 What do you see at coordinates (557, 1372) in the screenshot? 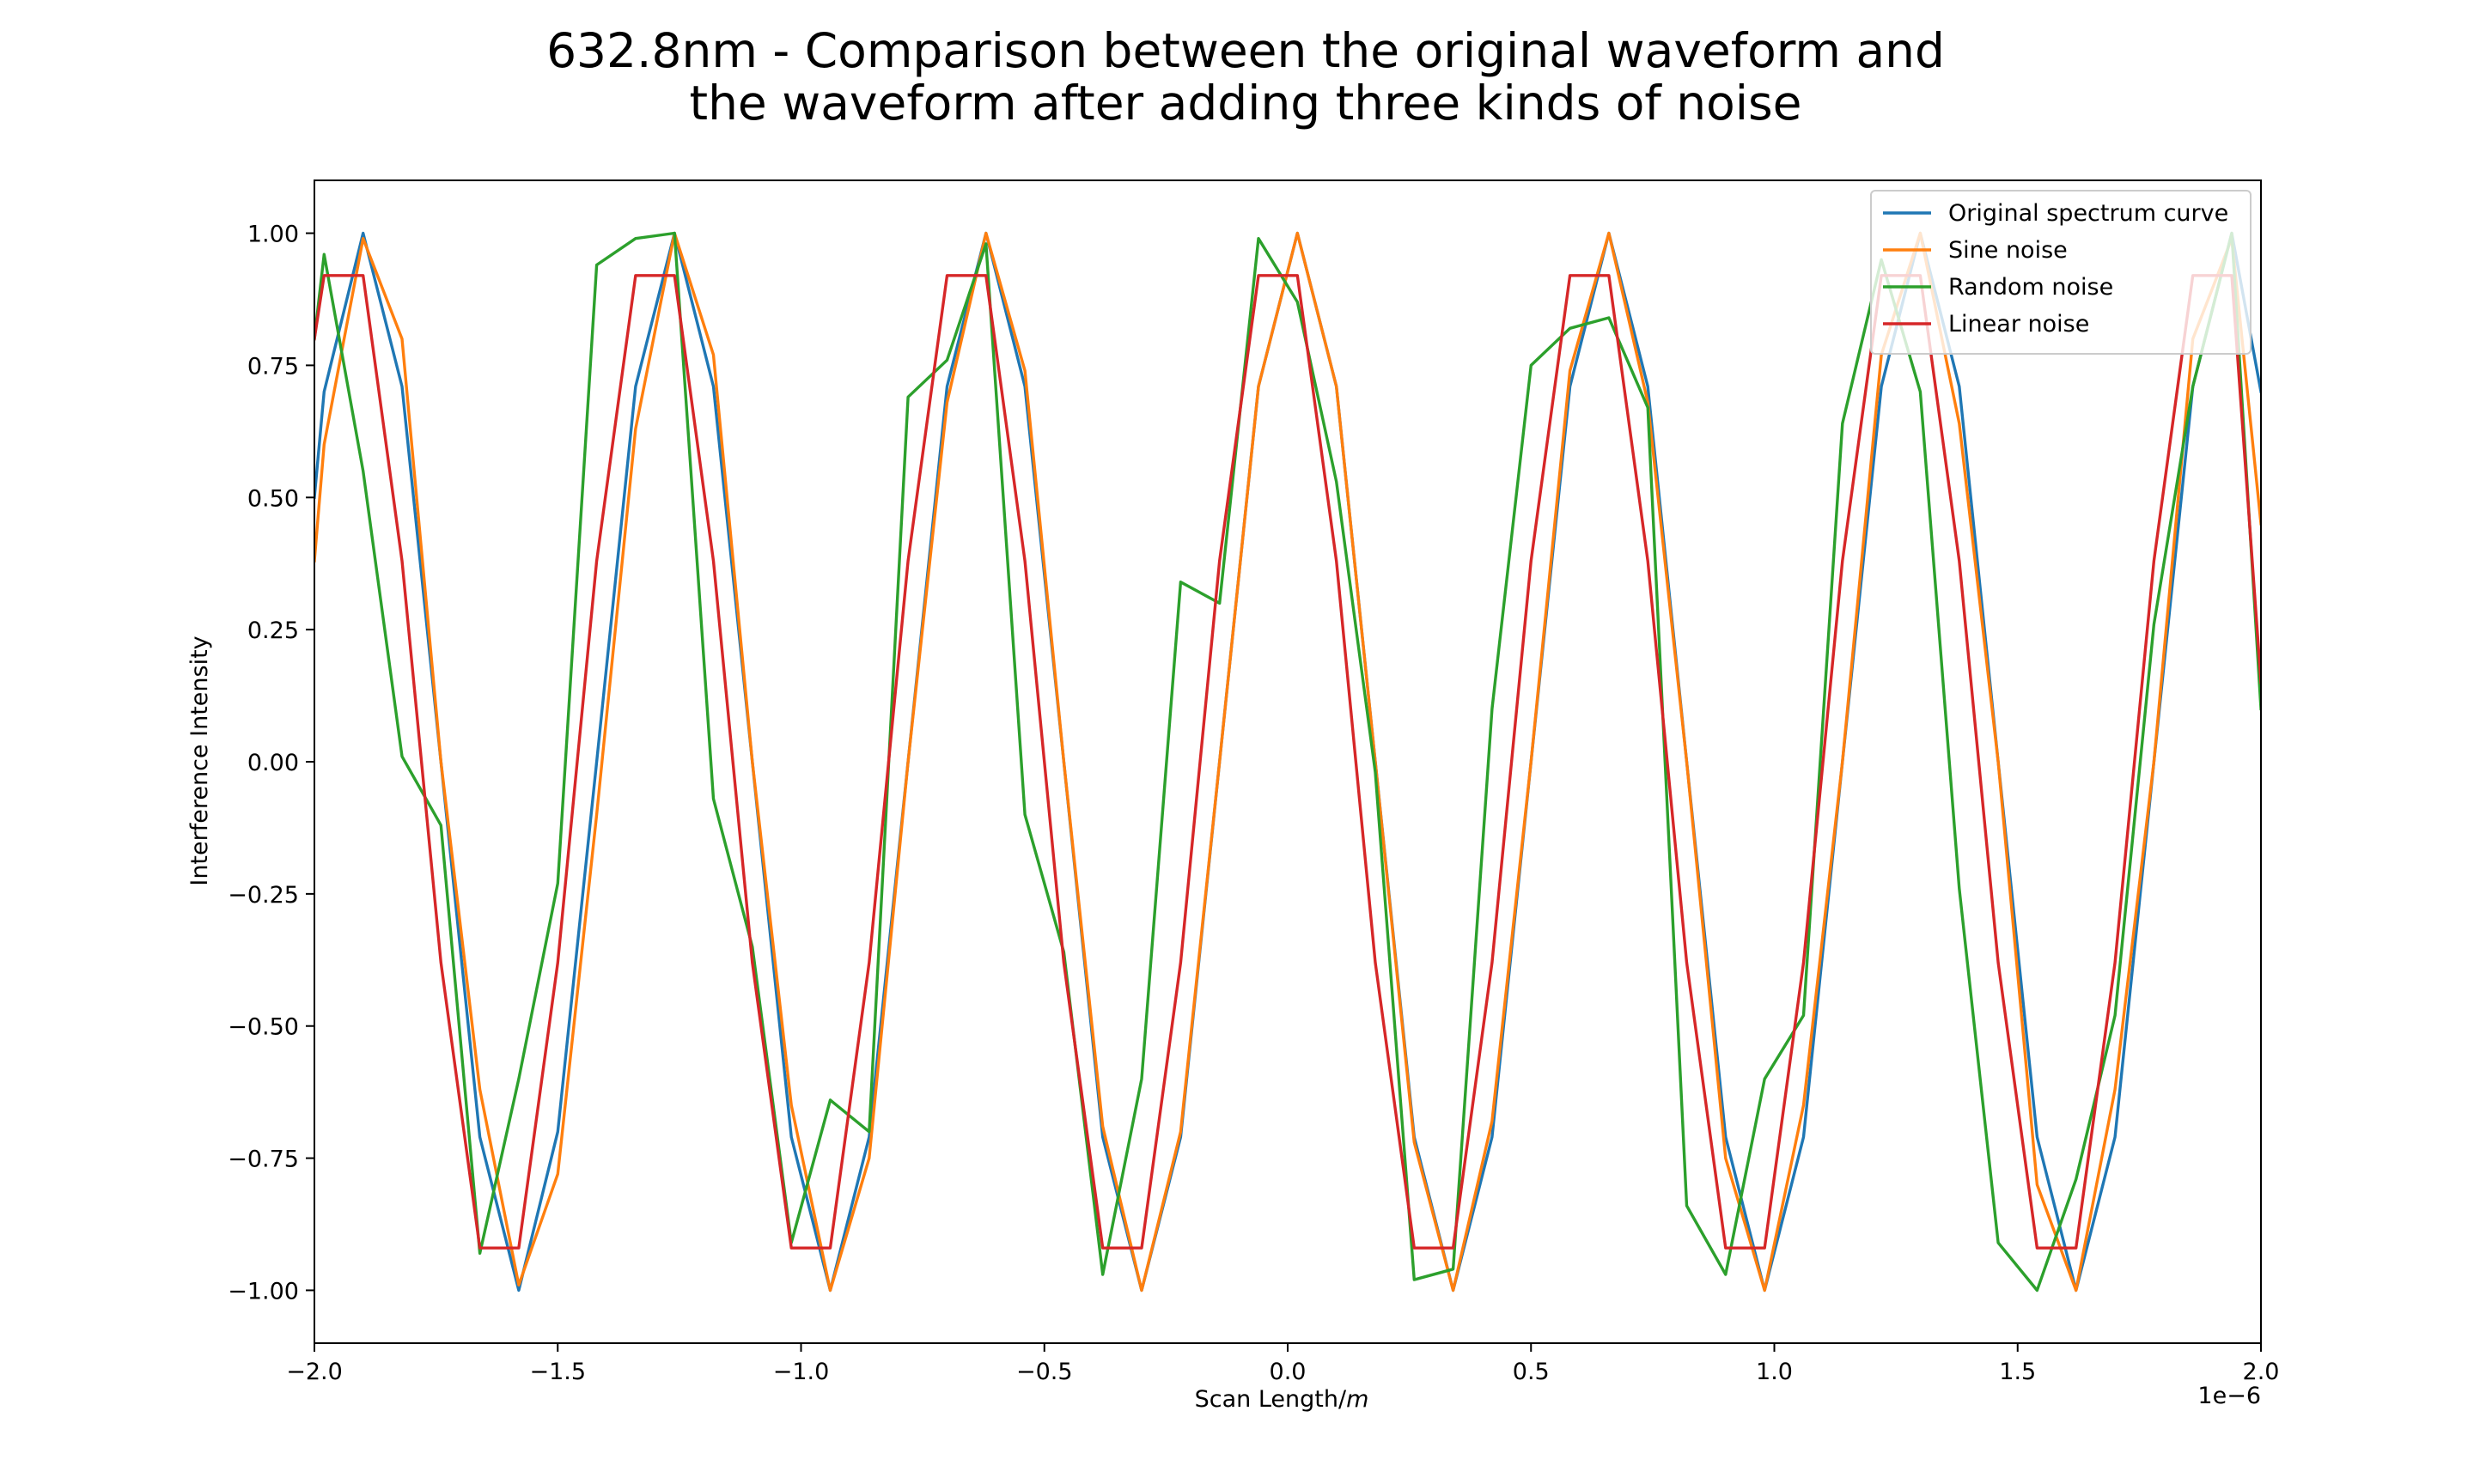
I see `x-tick-label: −1.5` at bounding box center [557, 1372].